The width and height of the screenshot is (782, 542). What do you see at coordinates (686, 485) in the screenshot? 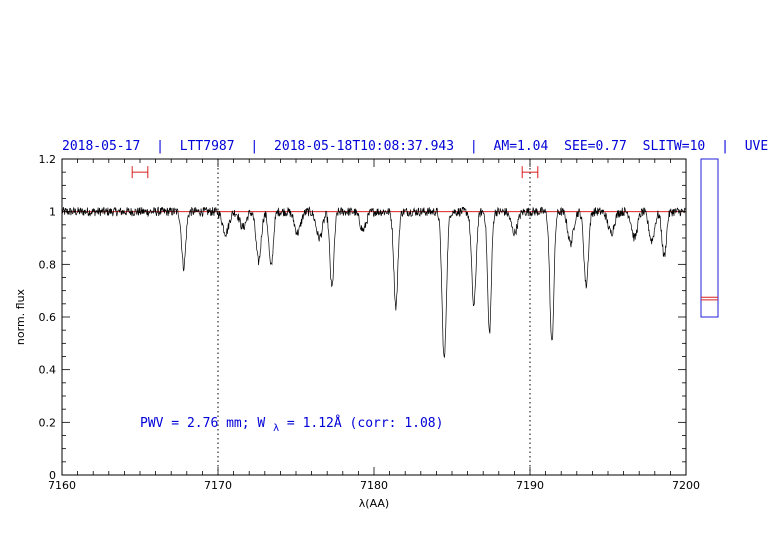
I see `x-tick-label: 7200` at bounding box center [686, 485].